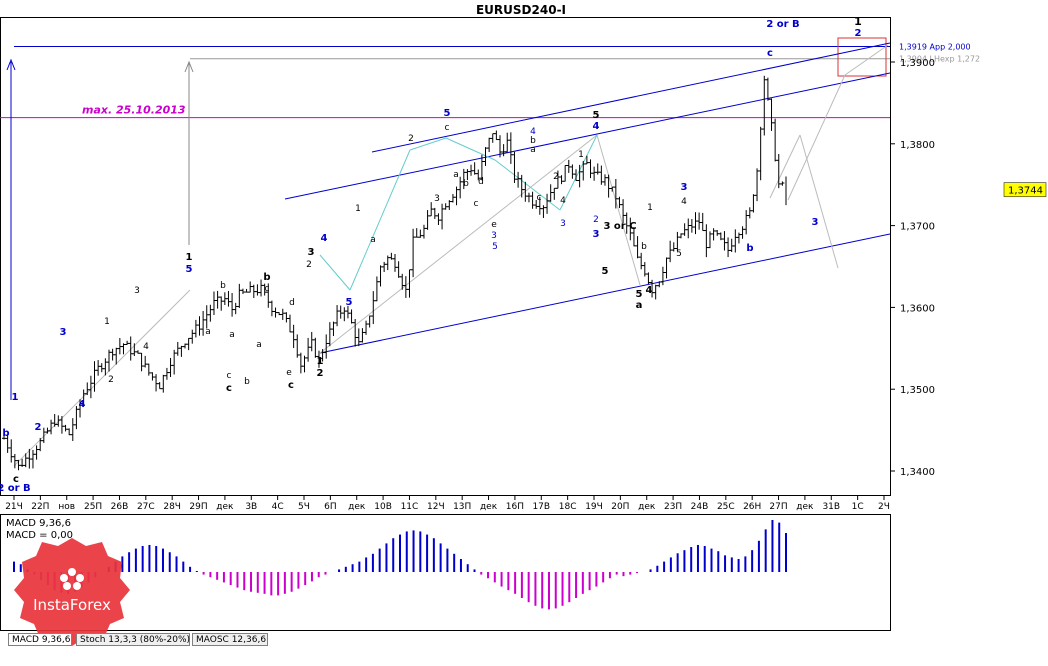 This screenshot has width=1048, height=666. What do you see at coordinates (410, 507) in the screenshot?
I see `x-tick-label: 11С` at bounding box center [410, 507].